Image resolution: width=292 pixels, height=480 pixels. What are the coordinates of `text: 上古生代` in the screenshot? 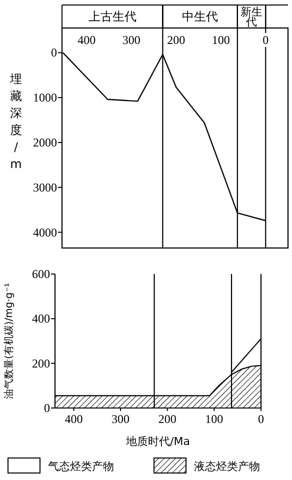 It's located at (112, 17).